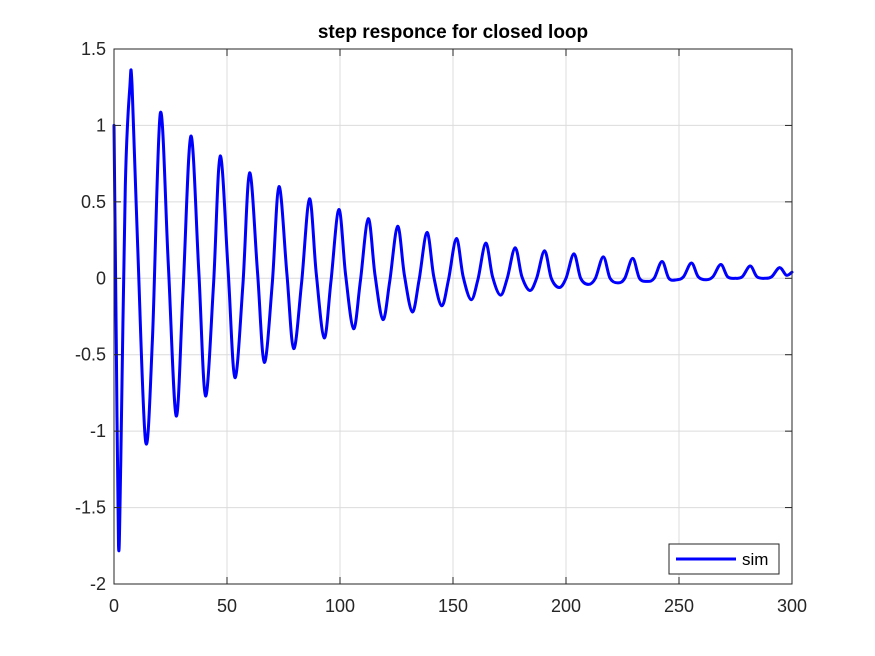 The height and width of the screenshot is (656, 875). Describe the element at coordinates (724, 559) in the screenshot. I see `legend: sim` at that location.